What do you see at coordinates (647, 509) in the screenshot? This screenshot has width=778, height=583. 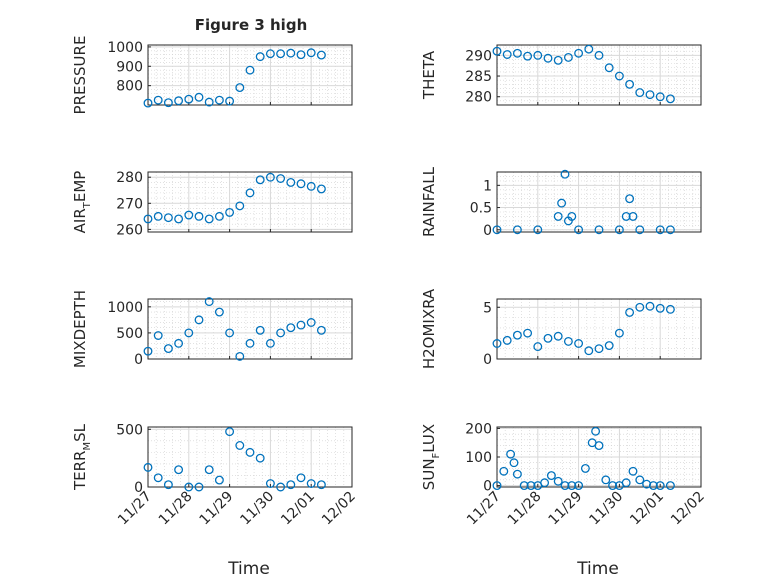 I see `x-tick-label: 12/01` at bounding box center [647, 509].